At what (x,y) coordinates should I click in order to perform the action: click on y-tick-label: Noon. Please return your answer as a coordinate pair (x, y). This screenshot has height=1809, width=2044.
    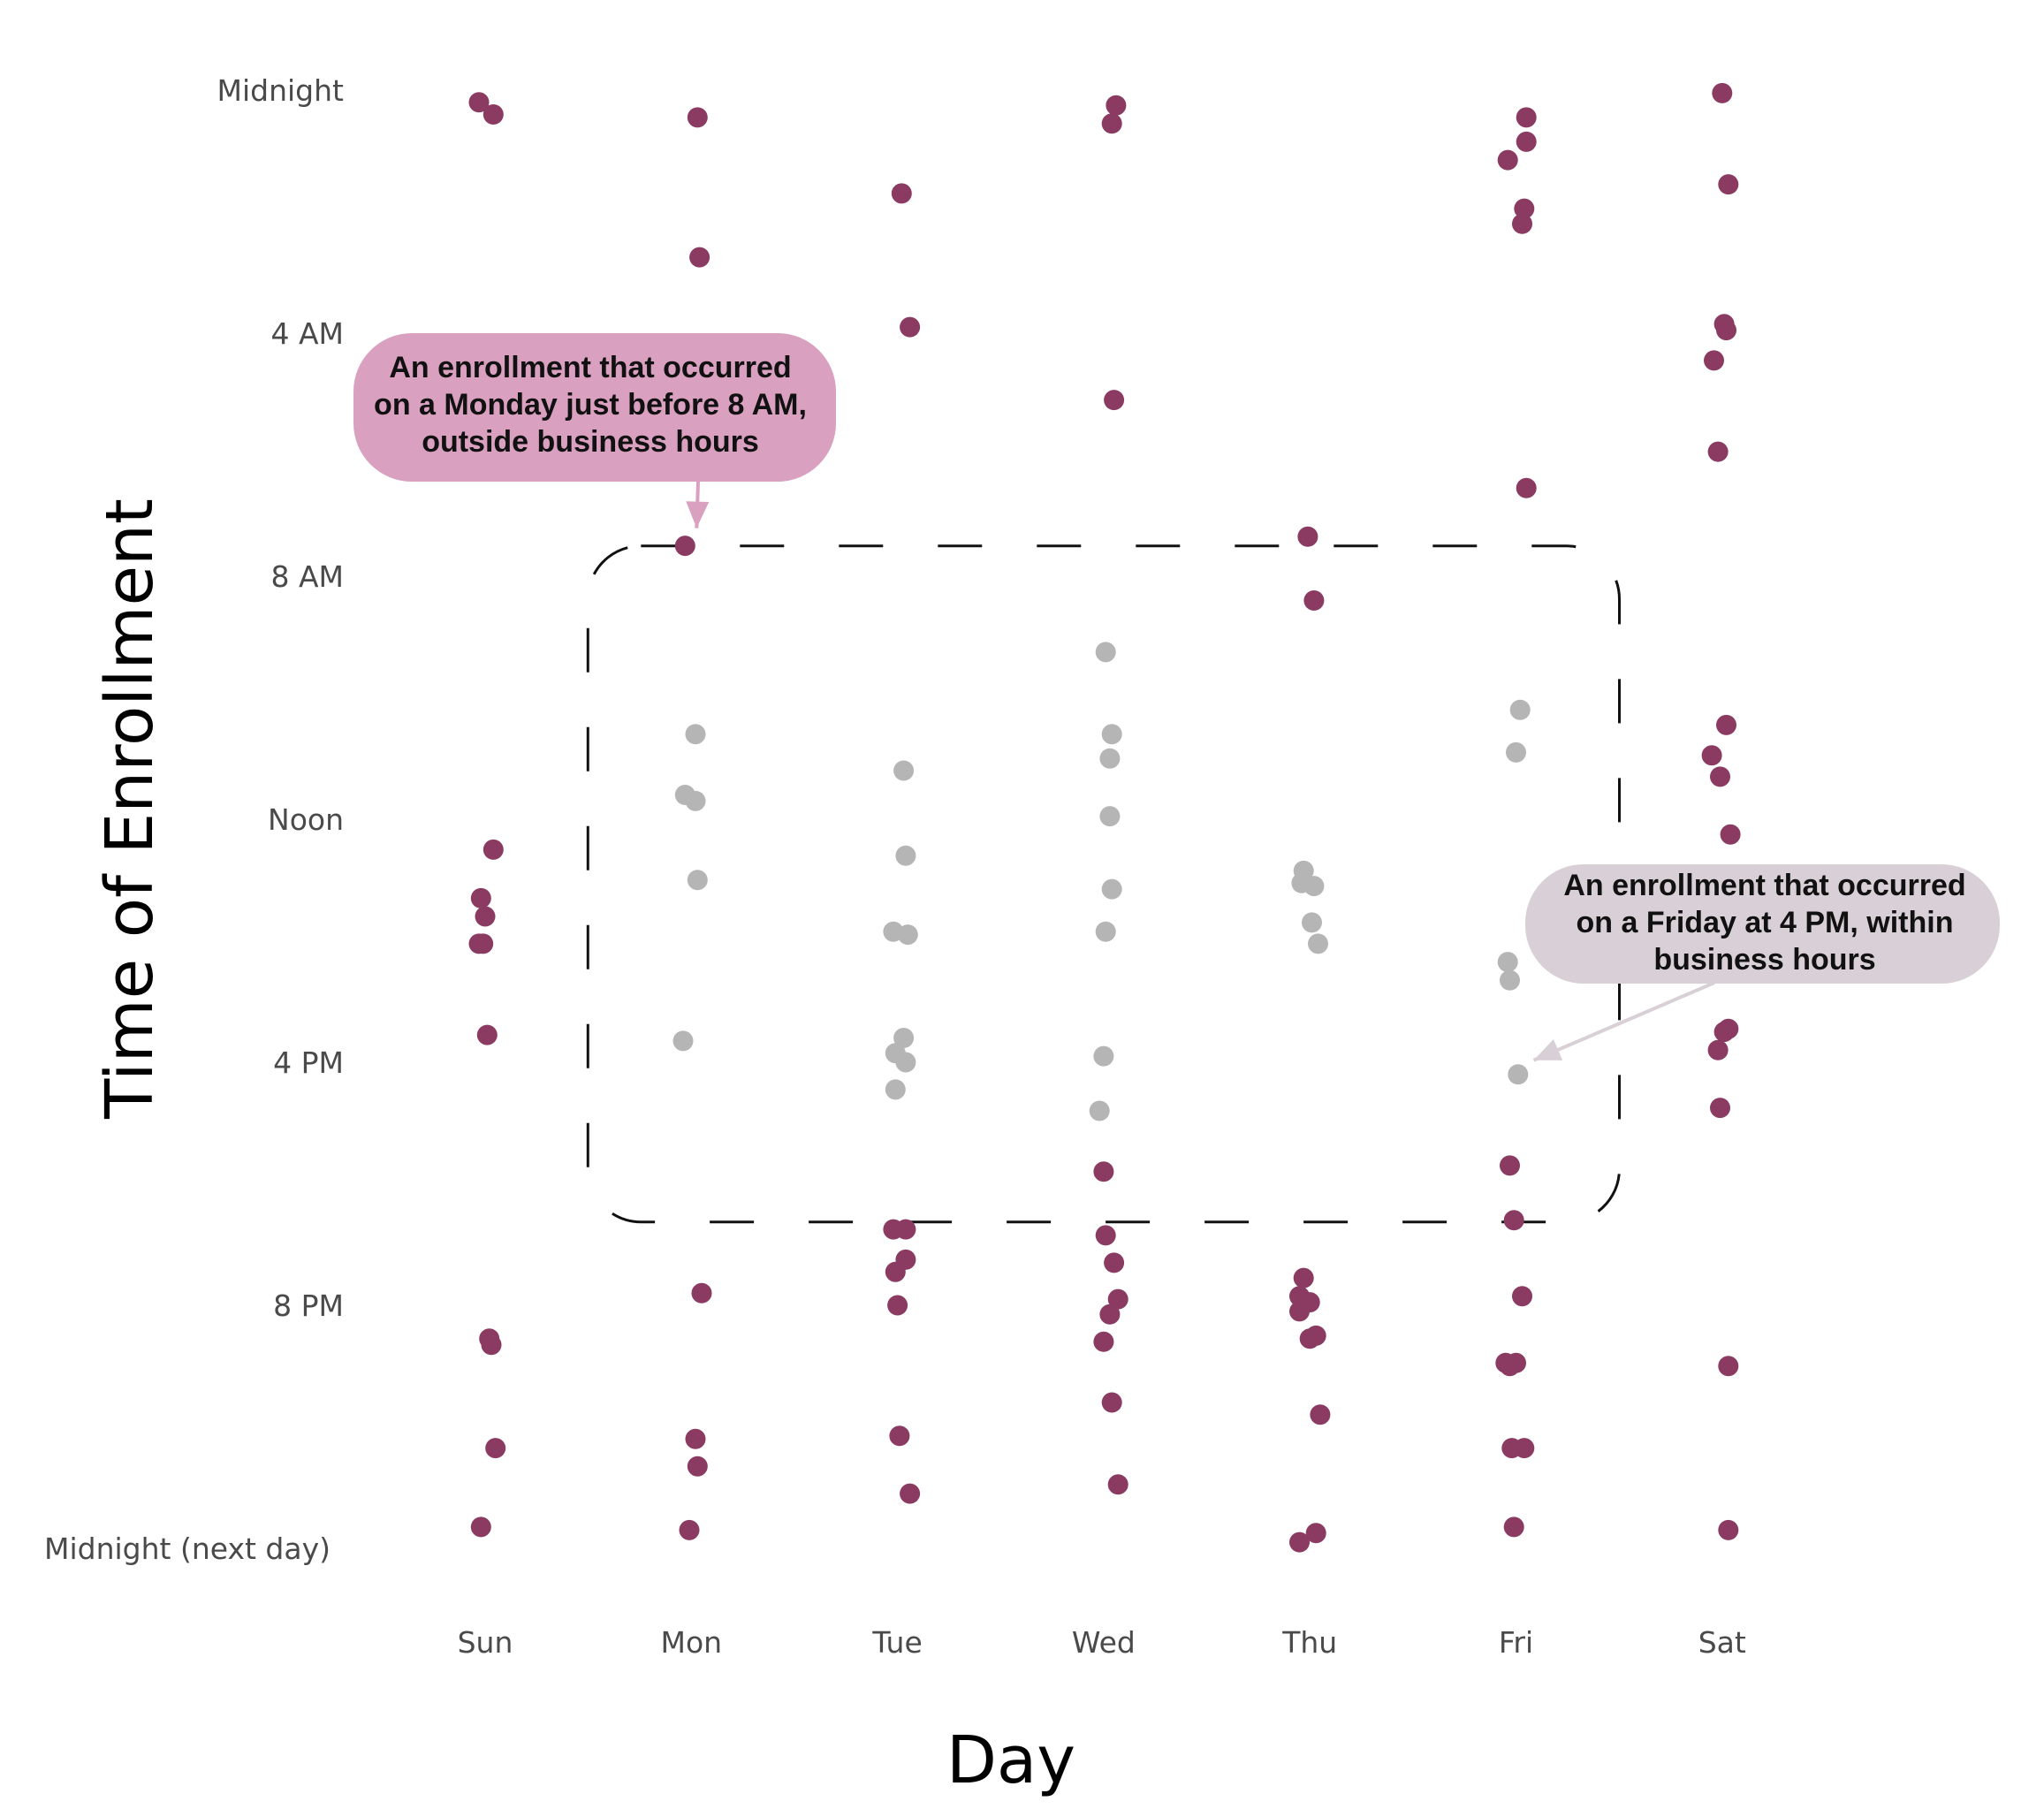
    Looking at the image, I should click on (306, 819).